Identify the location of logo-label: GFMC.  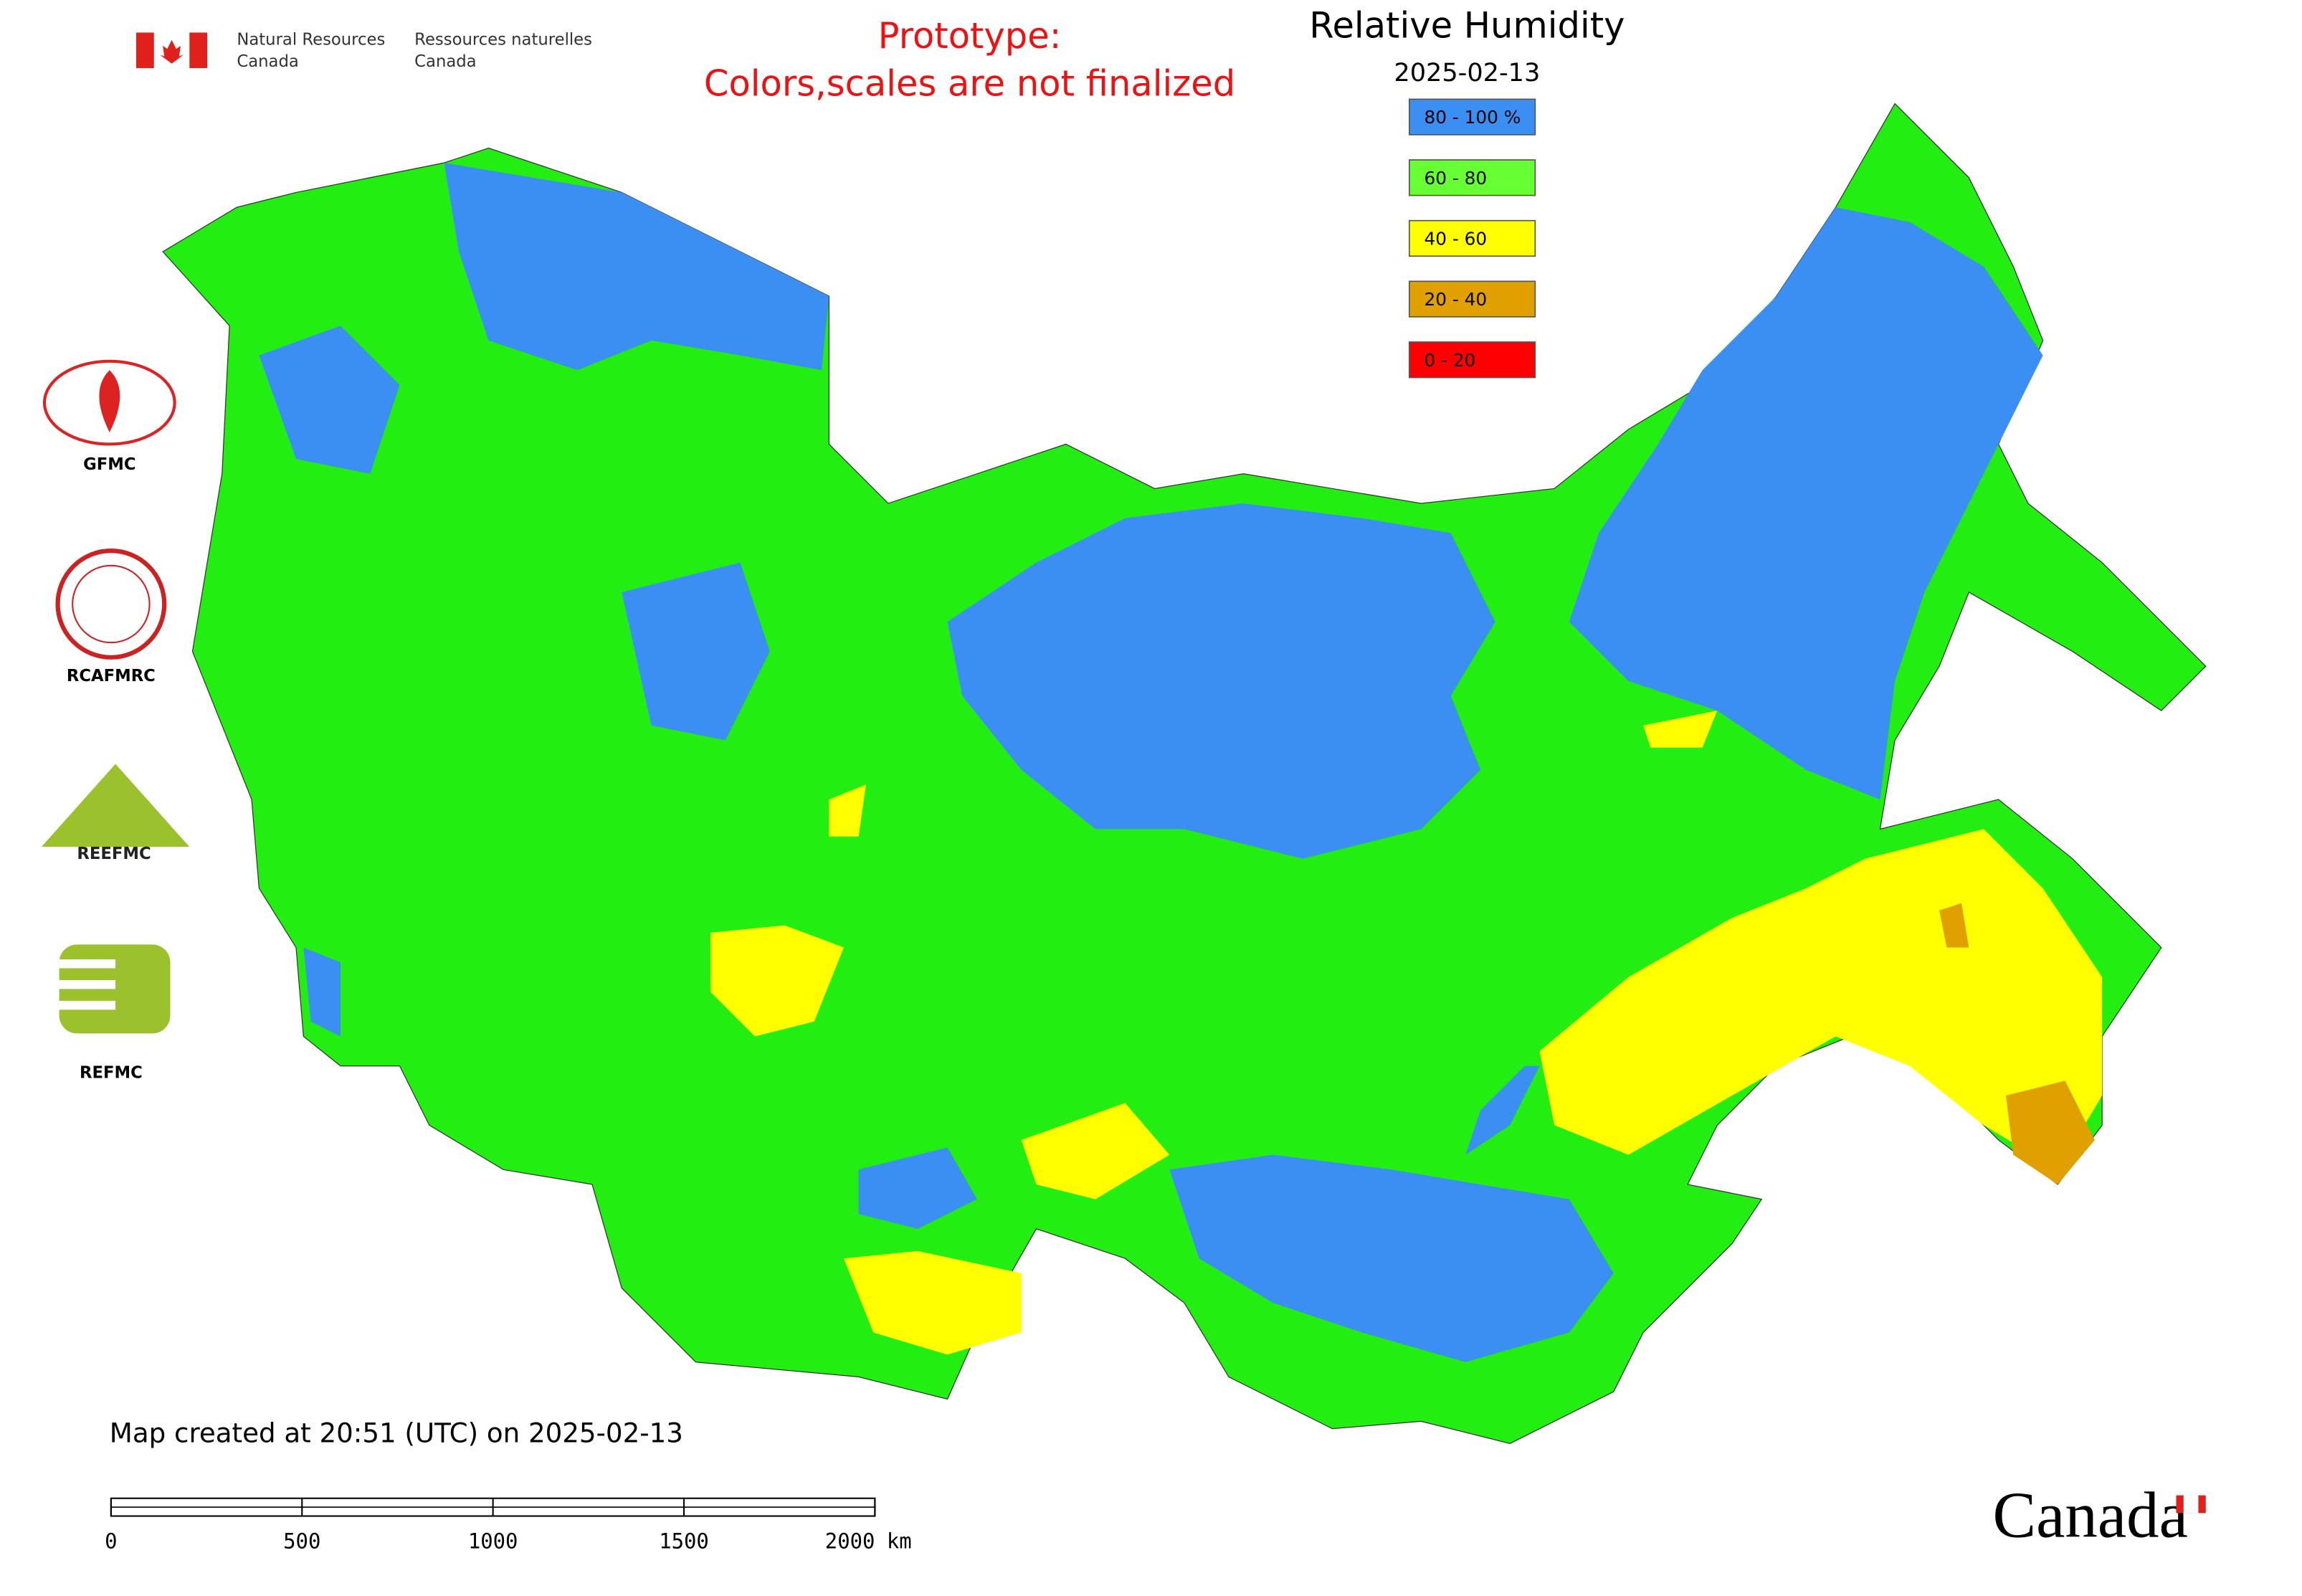
(109, 464).